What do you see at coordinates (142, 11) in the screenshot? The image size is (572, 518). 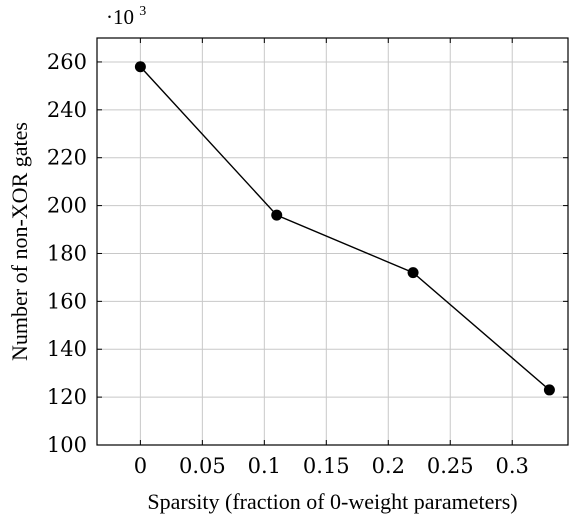 I see `y-multiplier-exponent: 3` at bounding box center [142, 11].